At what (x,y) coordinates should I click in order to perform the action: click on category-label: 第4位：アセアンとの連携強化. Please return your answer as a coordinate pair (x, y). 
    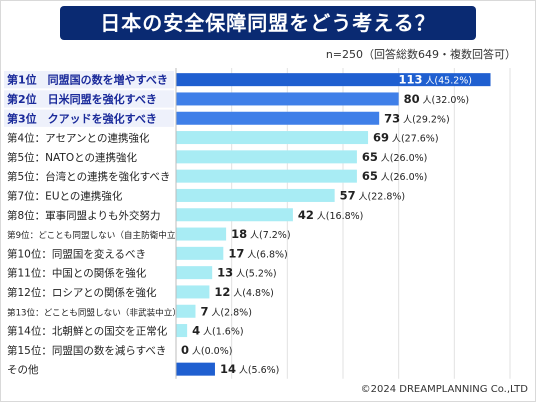
    Looking at the image, I should click on (78, 138).